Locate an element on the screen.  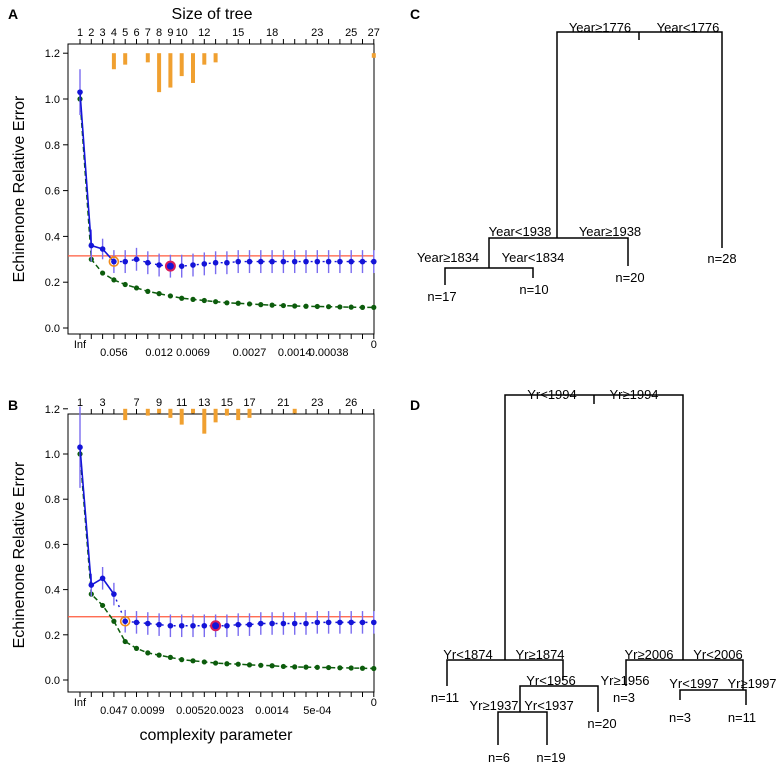
tree-d-leaf-7: n=11 is located at coordinates (742, 717).